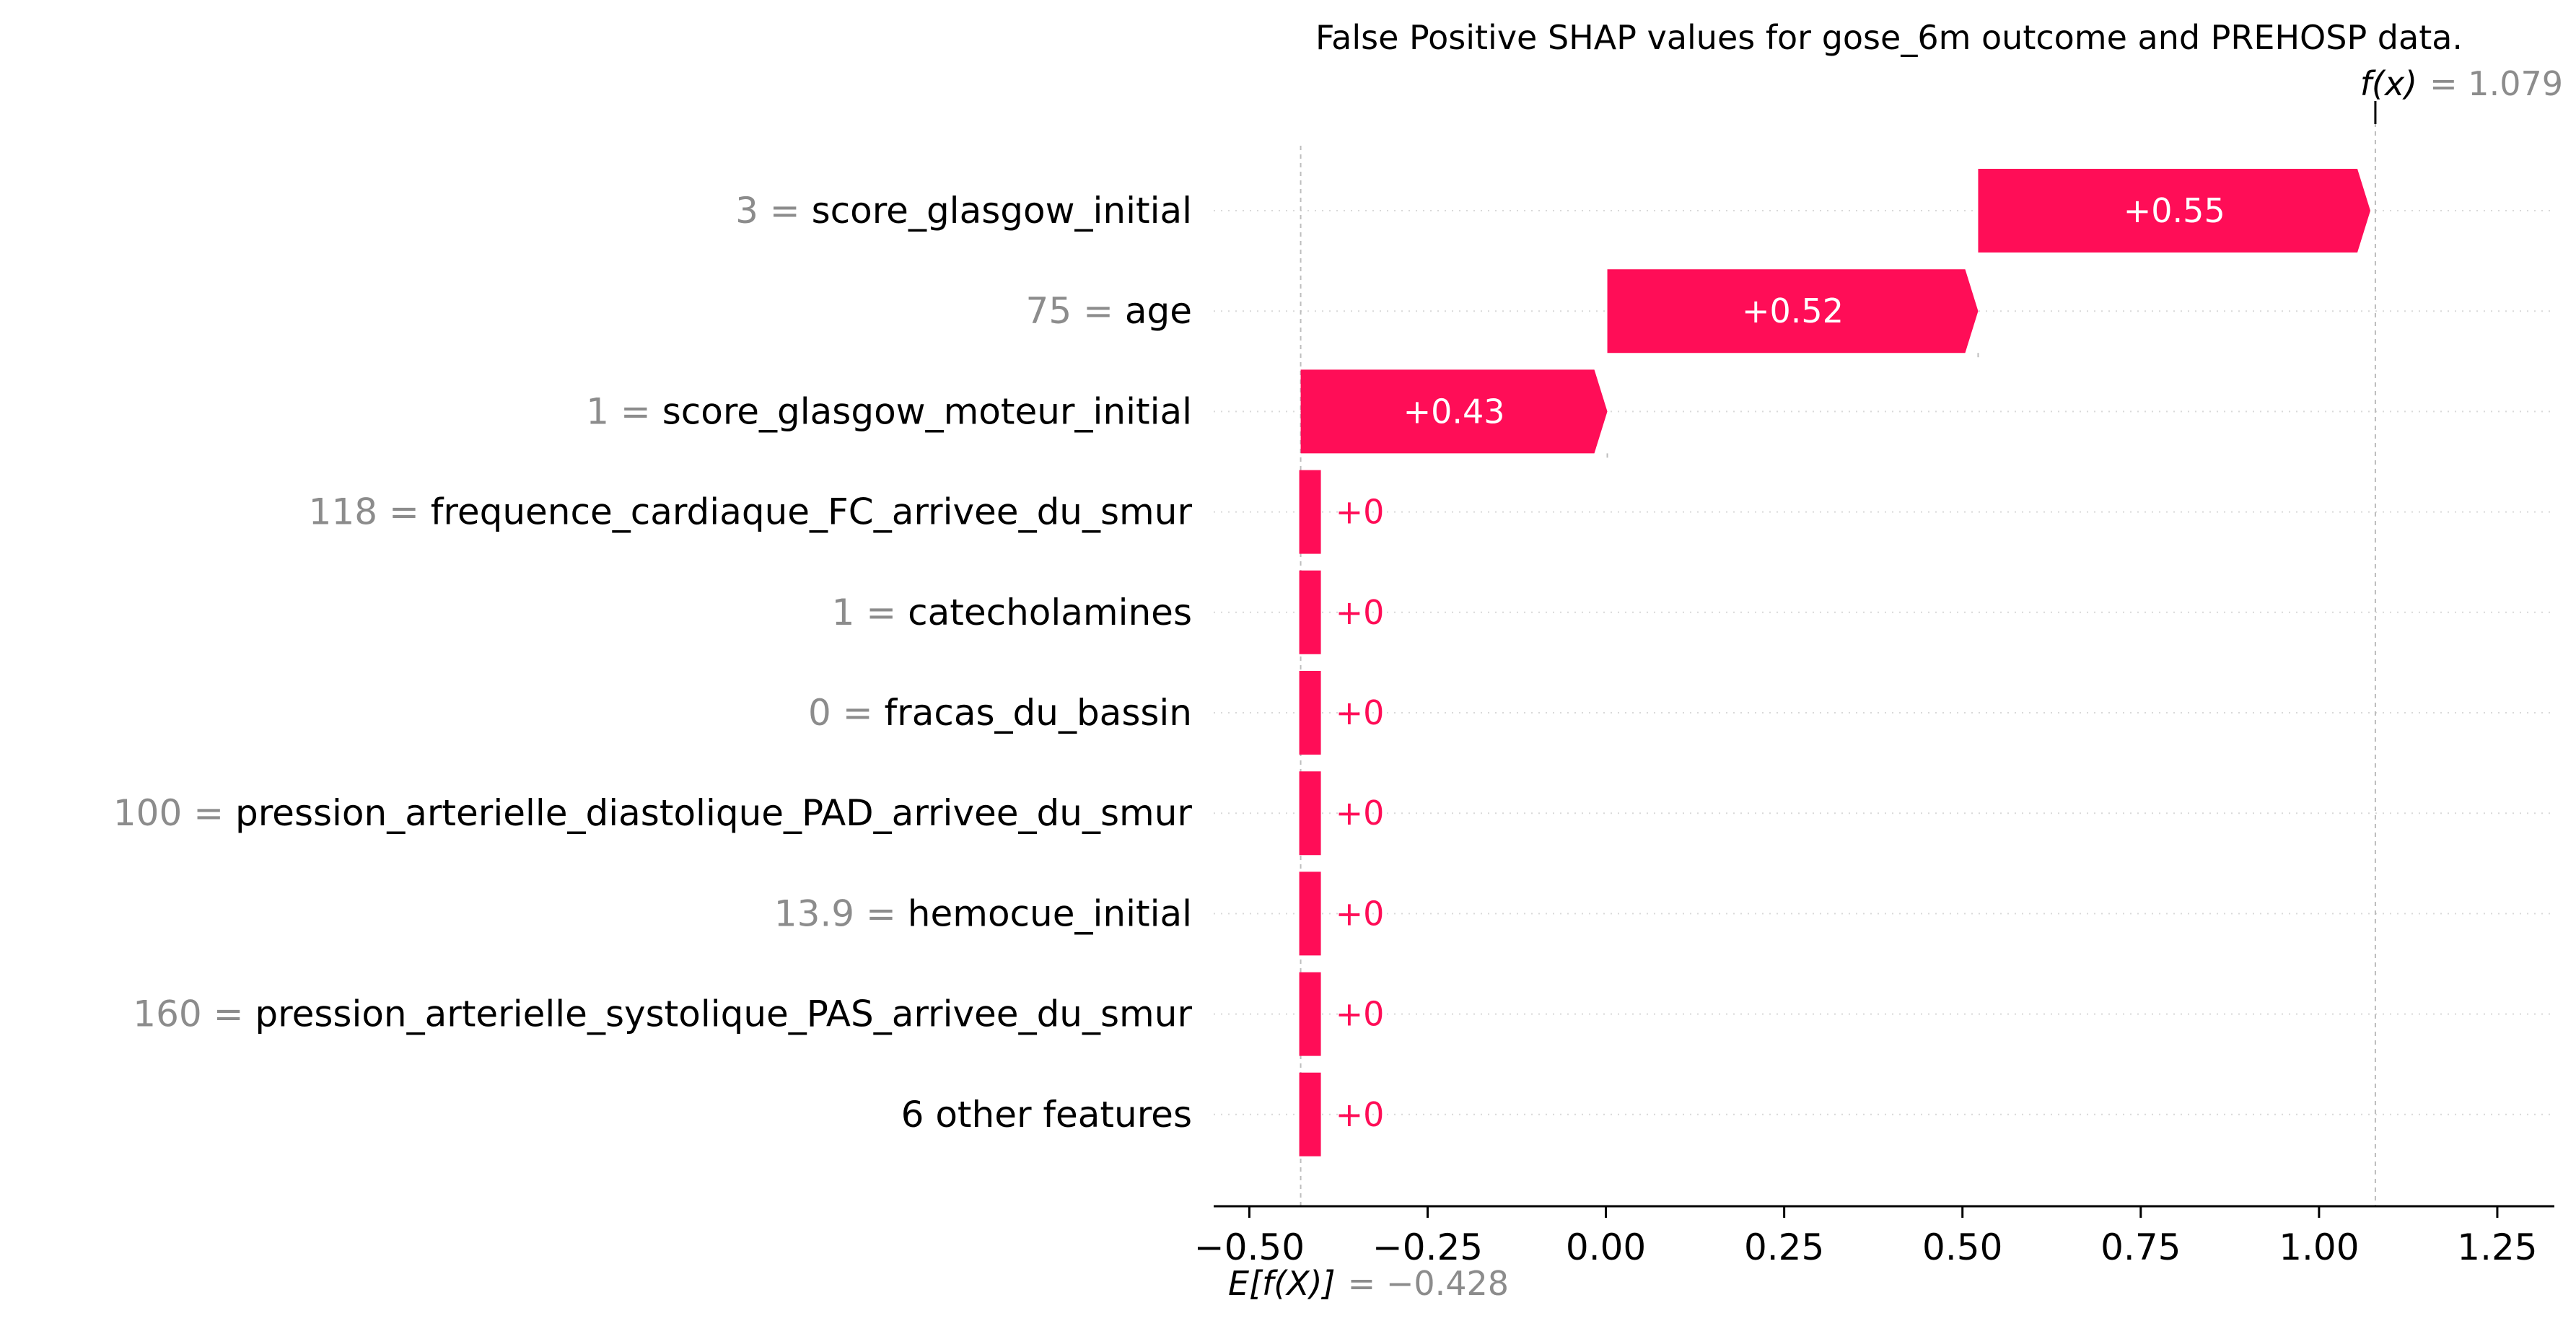 The width and height of the screenshot is (2576, 1326). I want to click on bar-value-label: +0.52, so click(1793, 310).